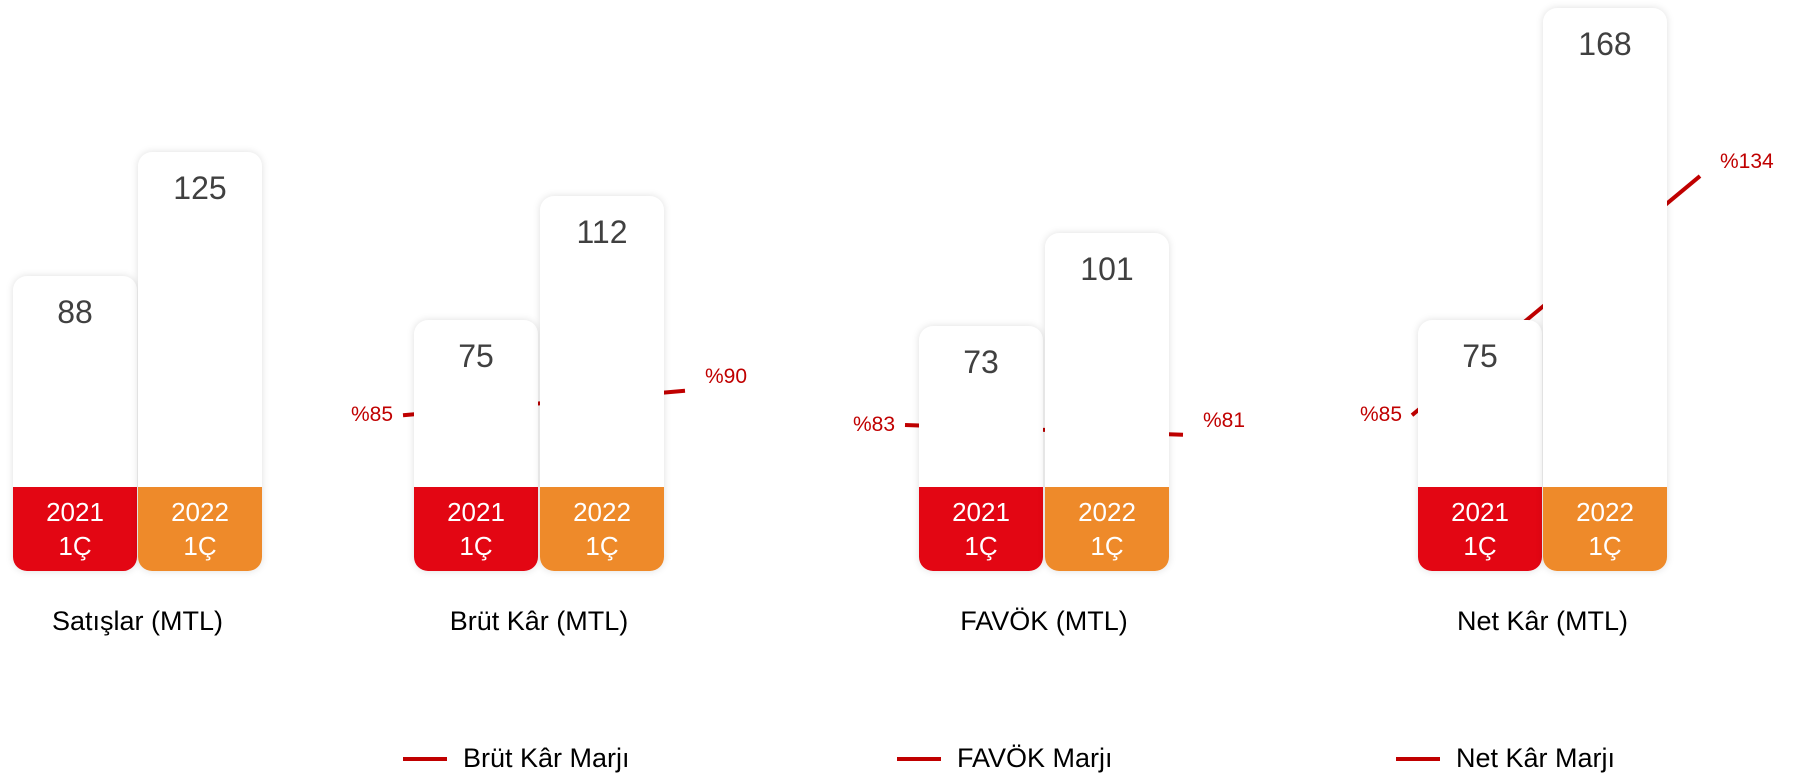 Image resolution: width=1798 pixels, height=775 pixels. Describe the element at coordinates (1605, 289) in the screenshot. I see `bar: 168 2022 1Ç` at that location.